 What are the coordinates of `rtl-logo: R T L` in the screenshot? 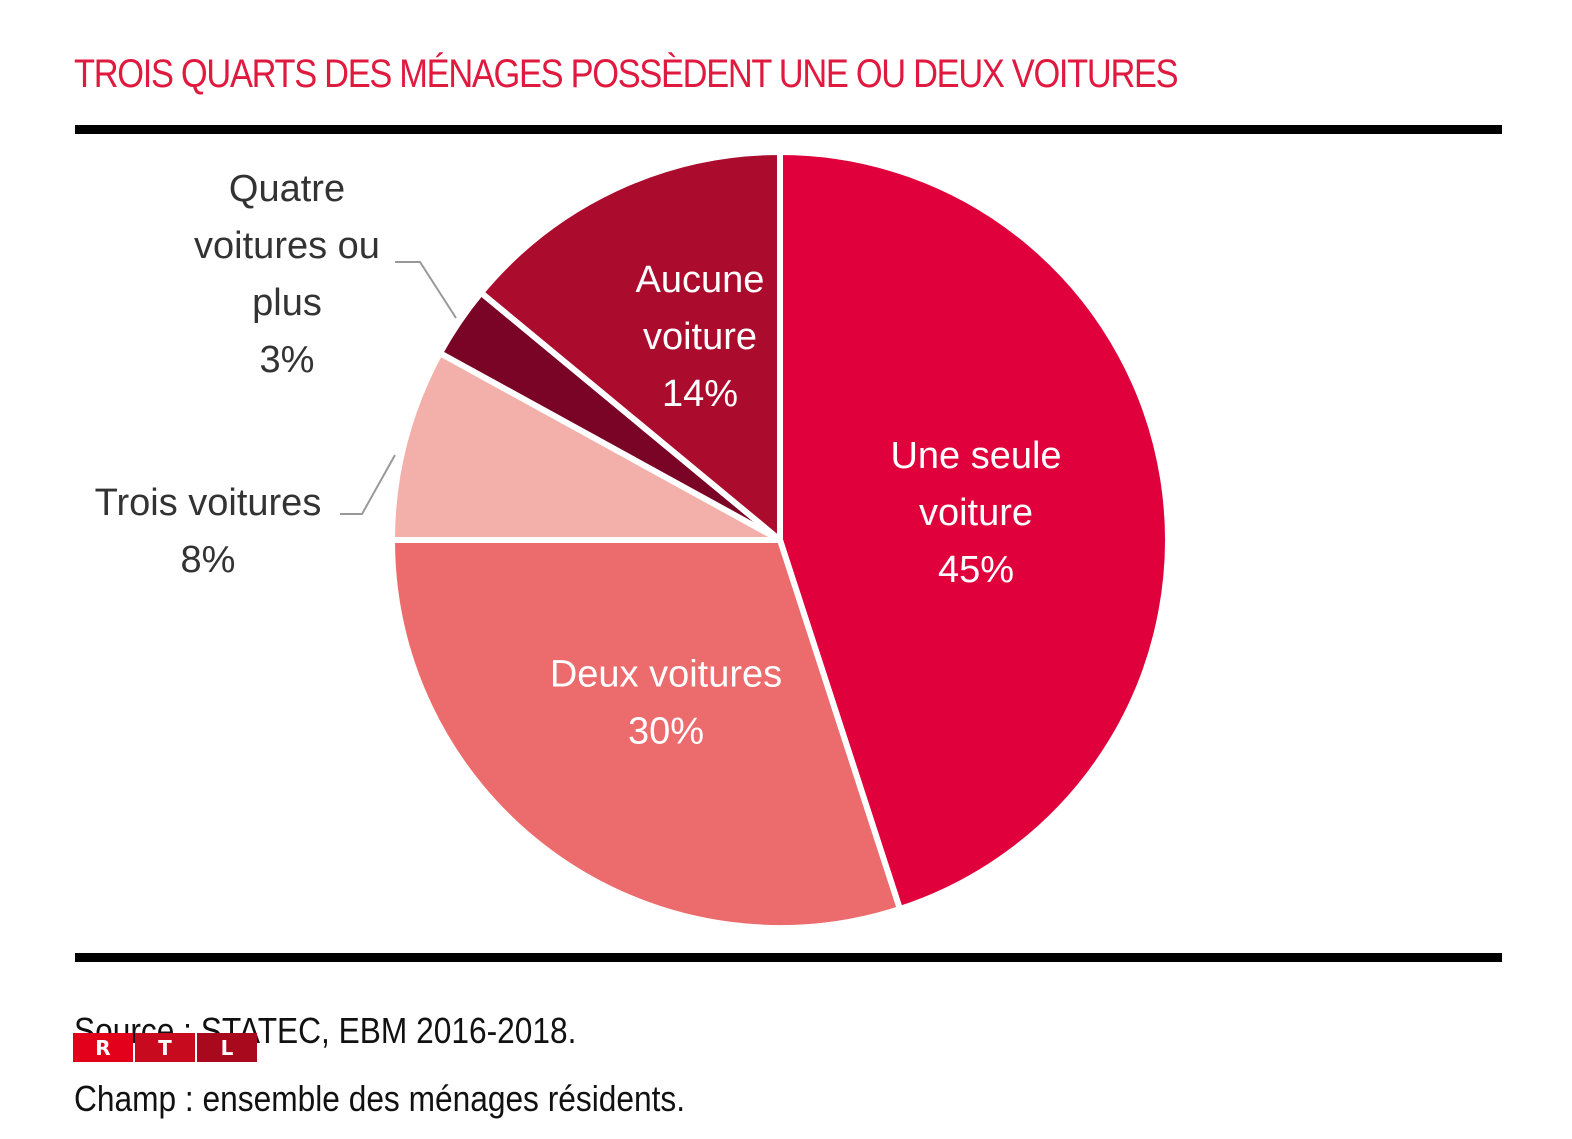 It's located at (165, 1047).